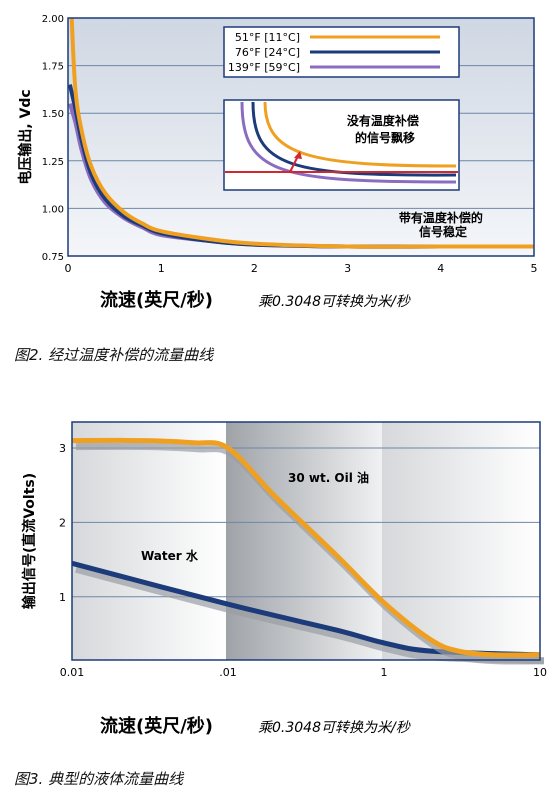 The image size is (553, 795). I want to click on inset-drift-arrow, so click(294, 164).